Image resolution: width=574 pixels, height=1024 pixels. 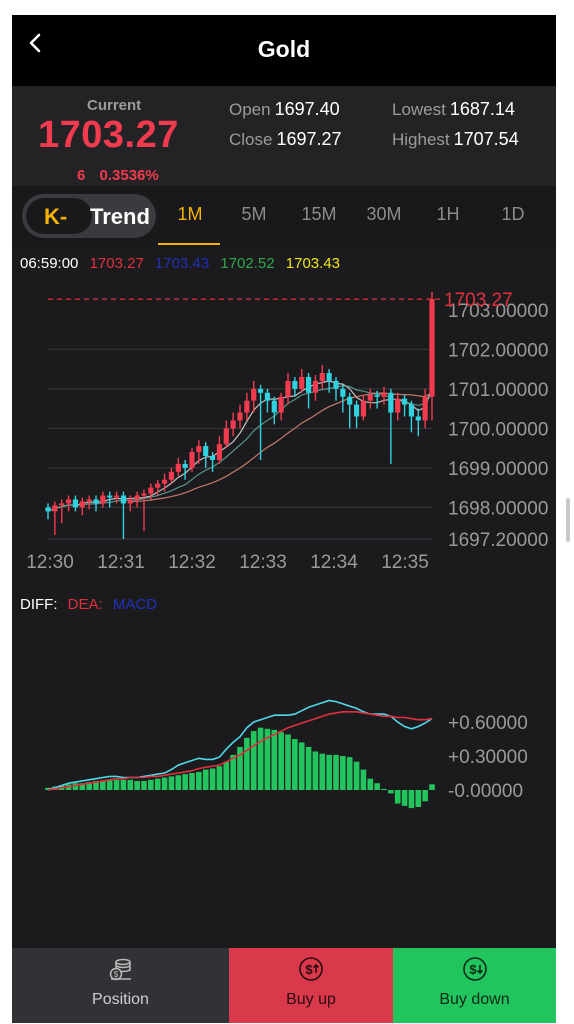 I want to click on back-arrow-icon, so click(x=36, y=43).